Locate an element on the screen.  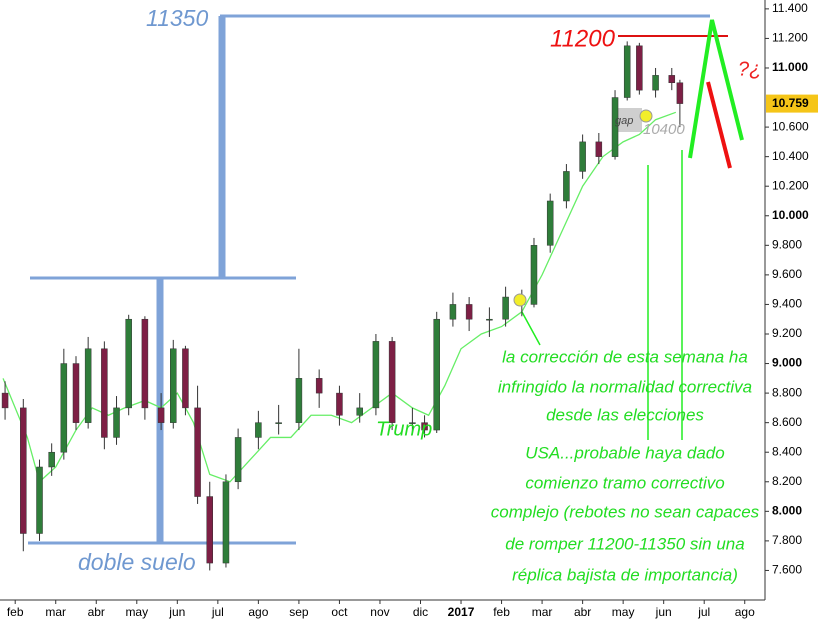
y-tick-label: 8.200 is located at coordinates (787, 481).